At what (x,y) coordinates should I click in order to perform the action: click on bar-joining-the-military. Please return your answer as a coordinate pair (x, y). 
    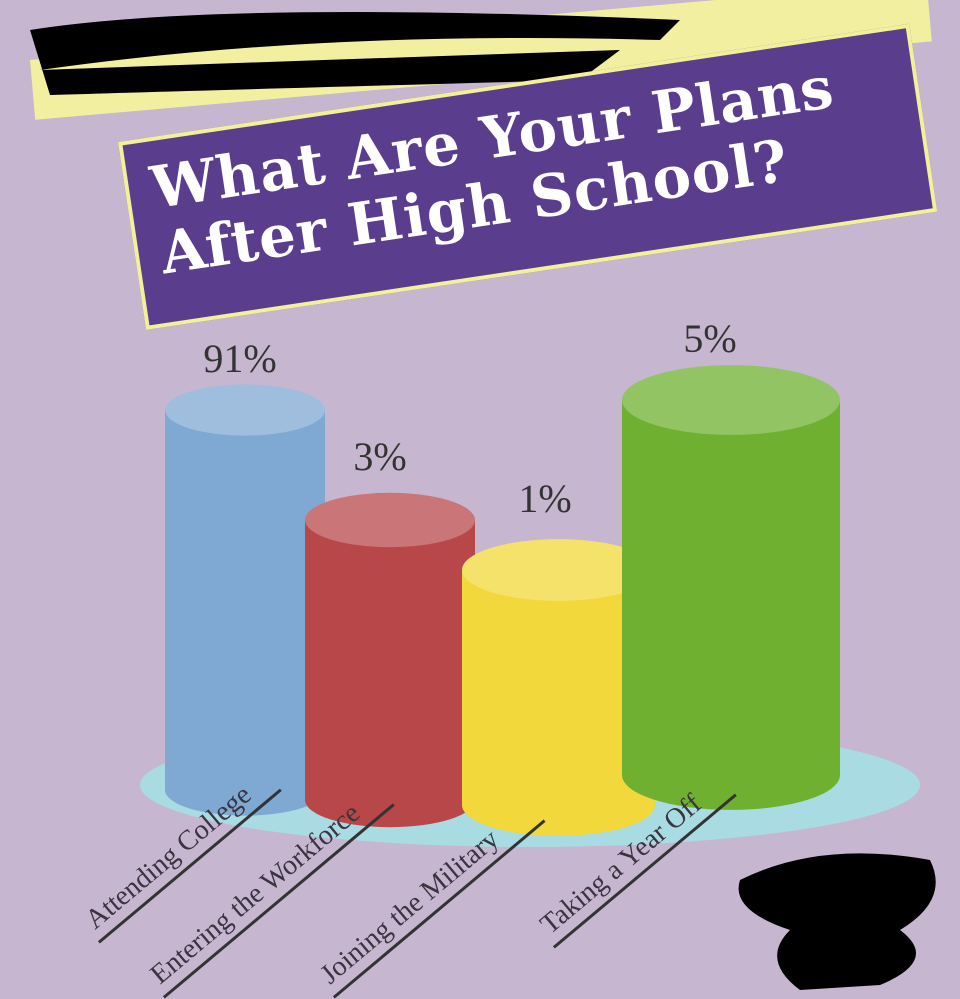
    Looking at the image, I should click on (558, 687).